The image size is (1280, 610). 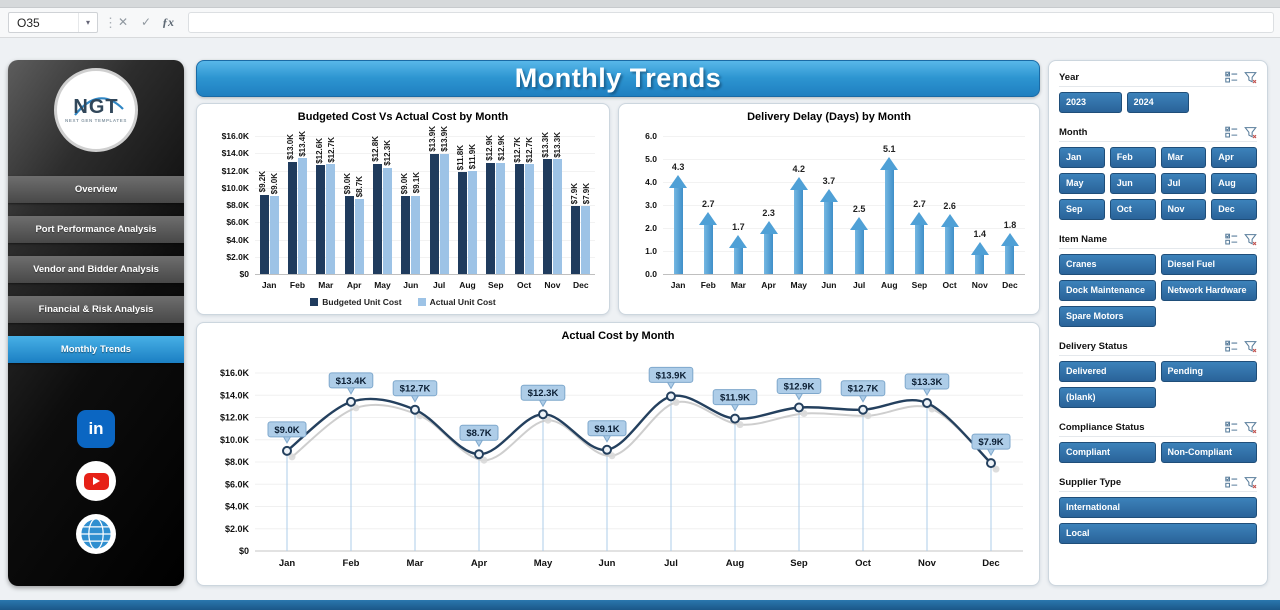 What do you see at coordinates (1234, 209) in the screenshot?
I see `slicer-button-dec: Dec` at bounding box center [1234, 209].